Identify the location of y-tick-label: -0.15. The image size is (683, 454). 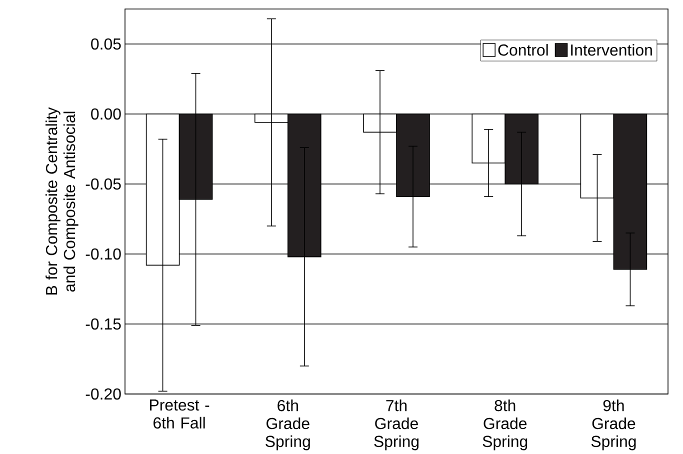
(103, 324).